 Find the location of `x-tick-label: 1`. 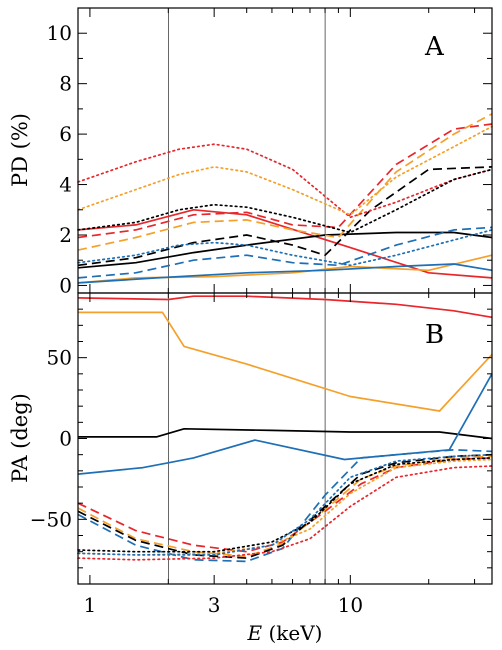

x-tick-label: 1 is located at coordinates (90, 605).